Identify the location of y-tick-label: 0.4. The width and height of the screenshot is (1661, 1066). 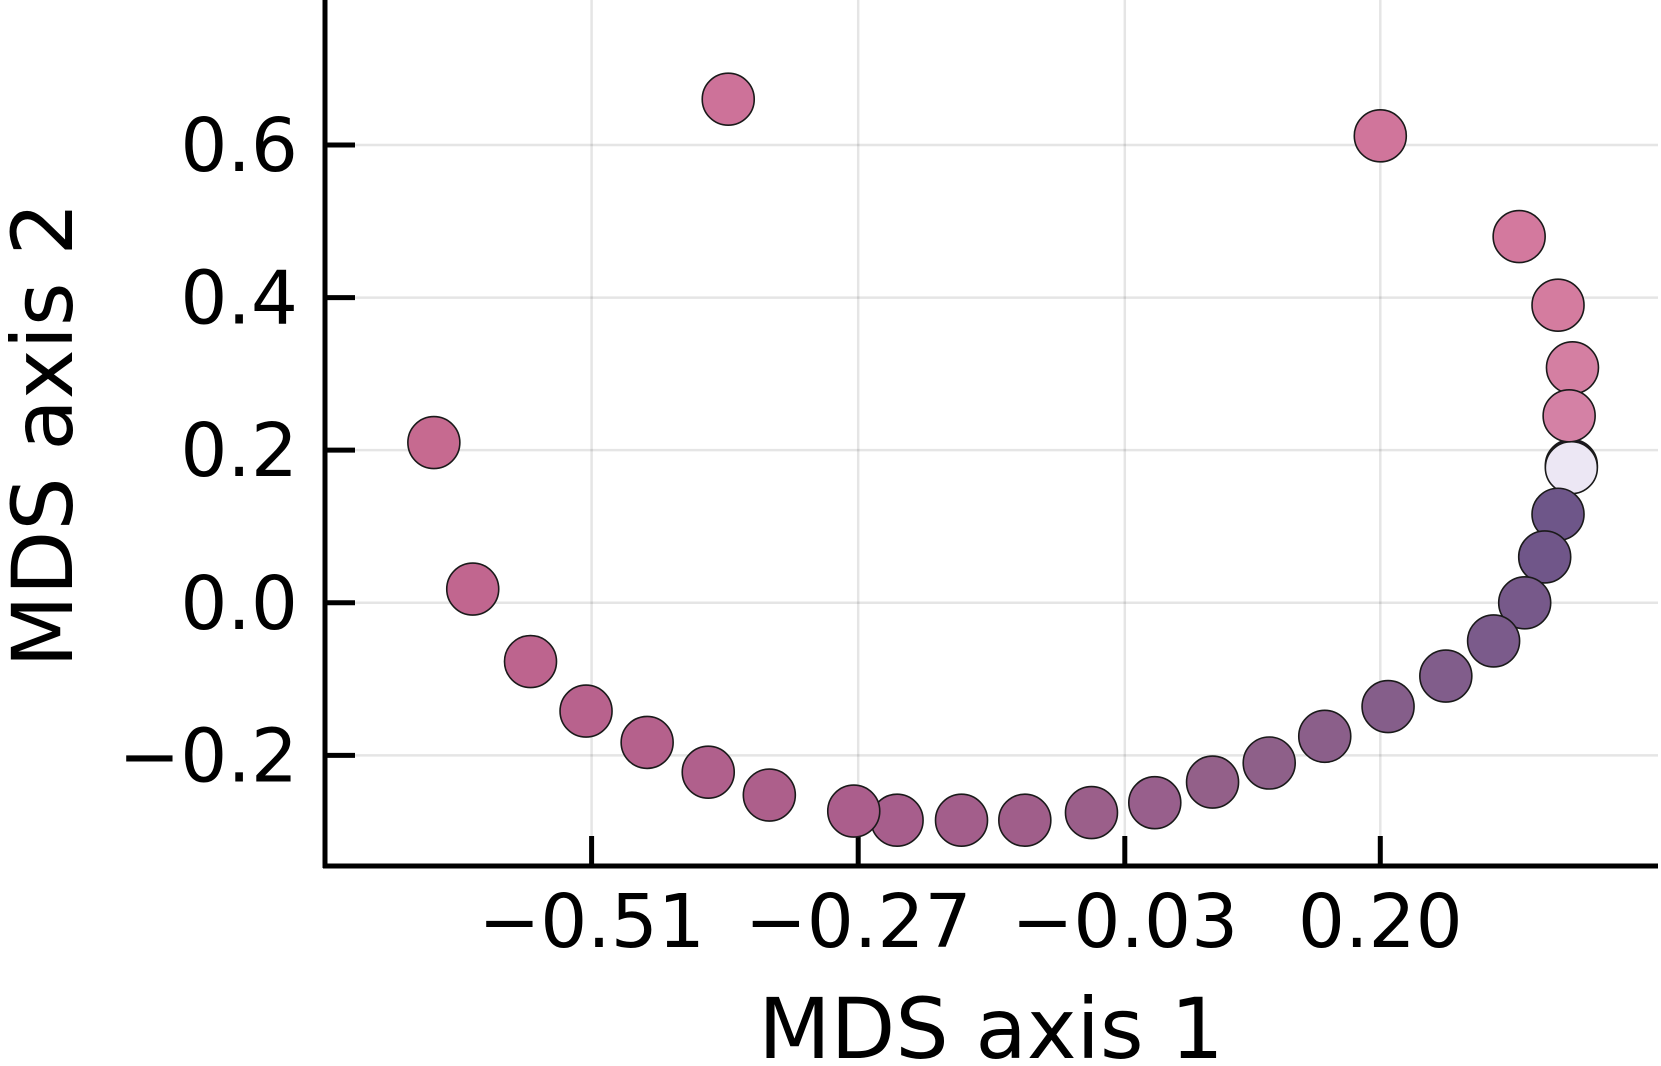
(239, 299).